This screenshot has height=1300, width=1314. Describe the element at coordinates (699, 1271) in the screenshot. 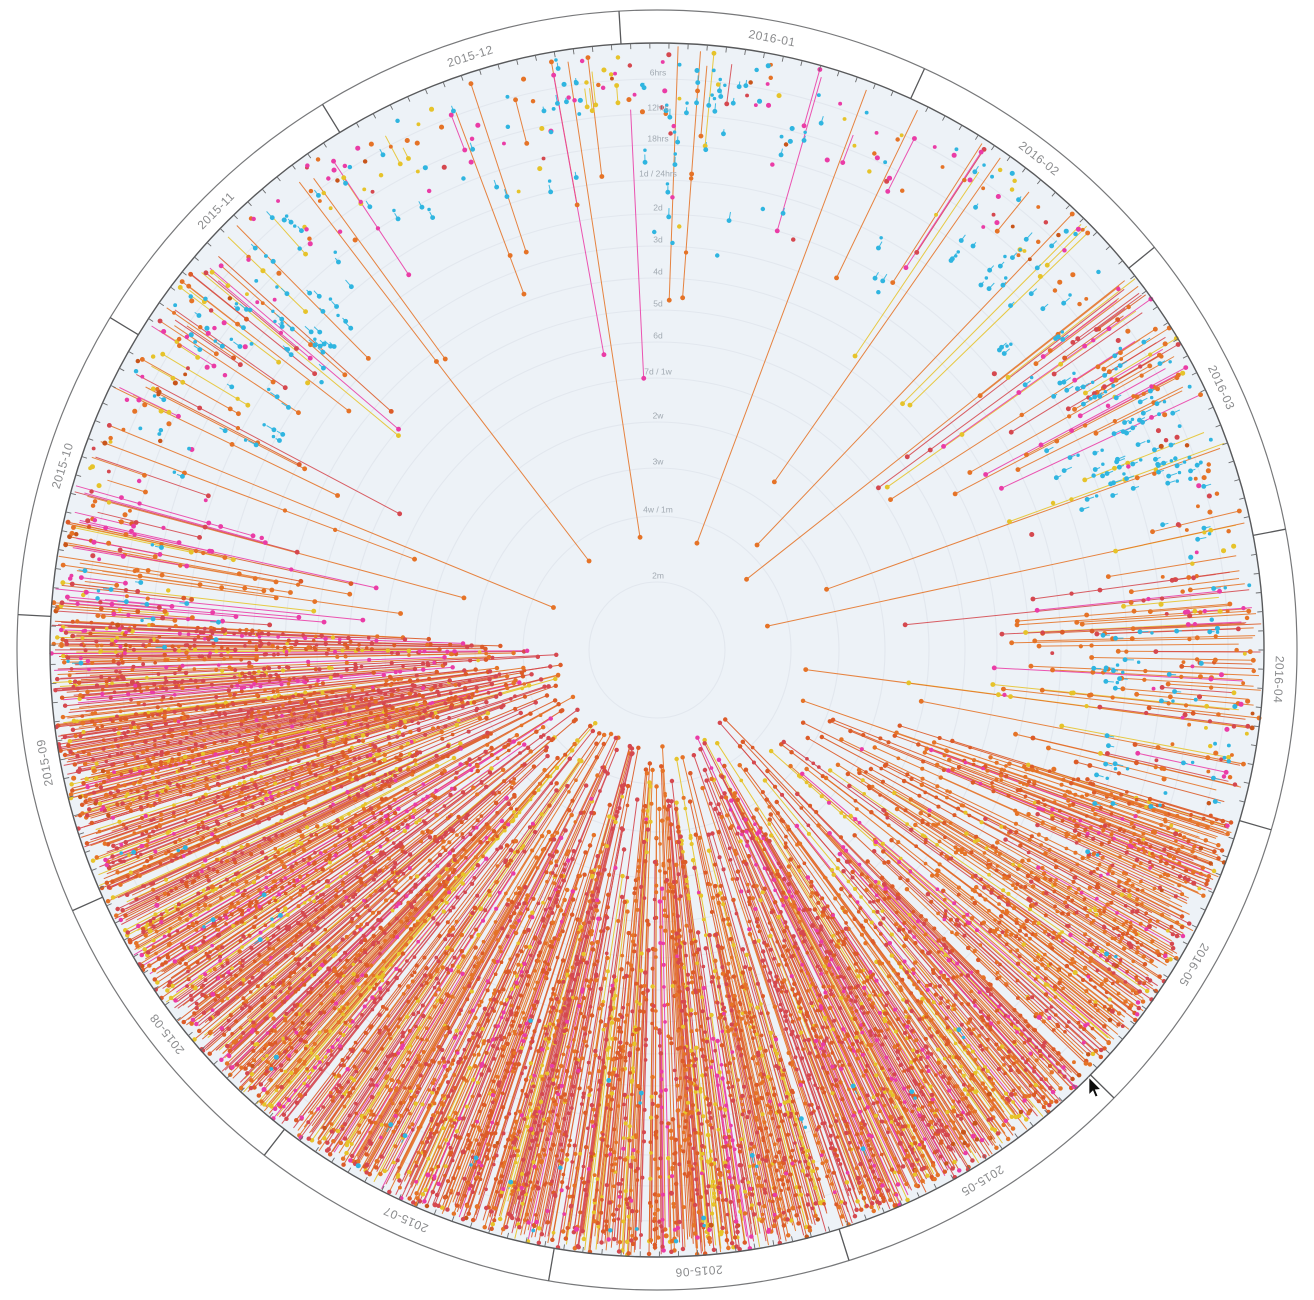

I see `svg-text: 2015-06` at that location.